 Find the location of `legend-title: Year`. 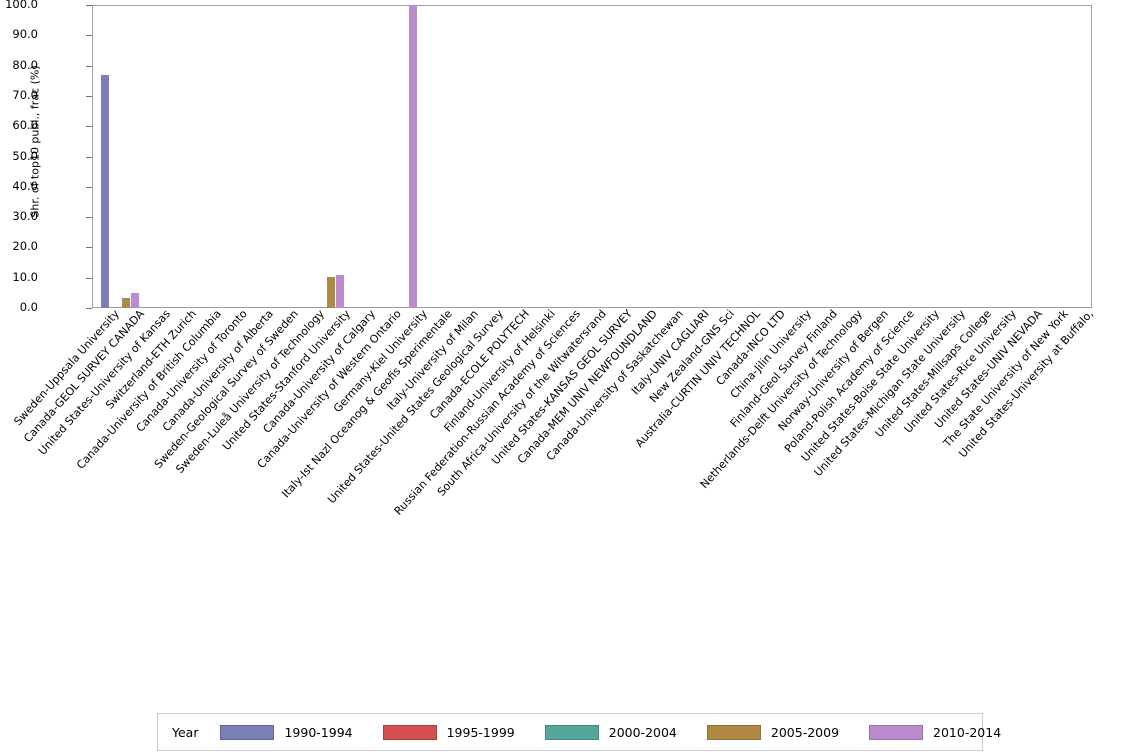

legend-title: Year is located at coordinates (185, 732).